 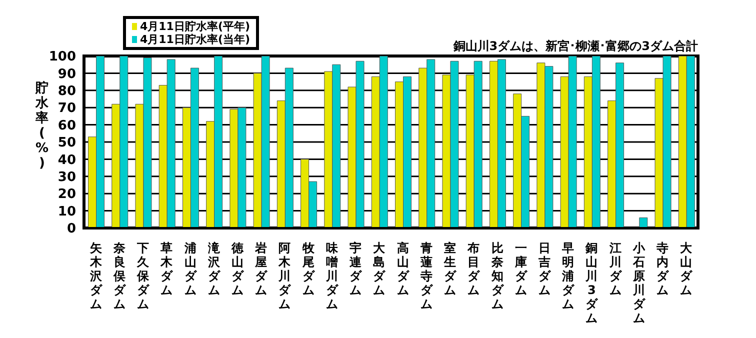 What do you see at coordinates (473, 269) in the screenshot?
I see `x-tick-label: 布目ダム` at bounding box center [473, 269].